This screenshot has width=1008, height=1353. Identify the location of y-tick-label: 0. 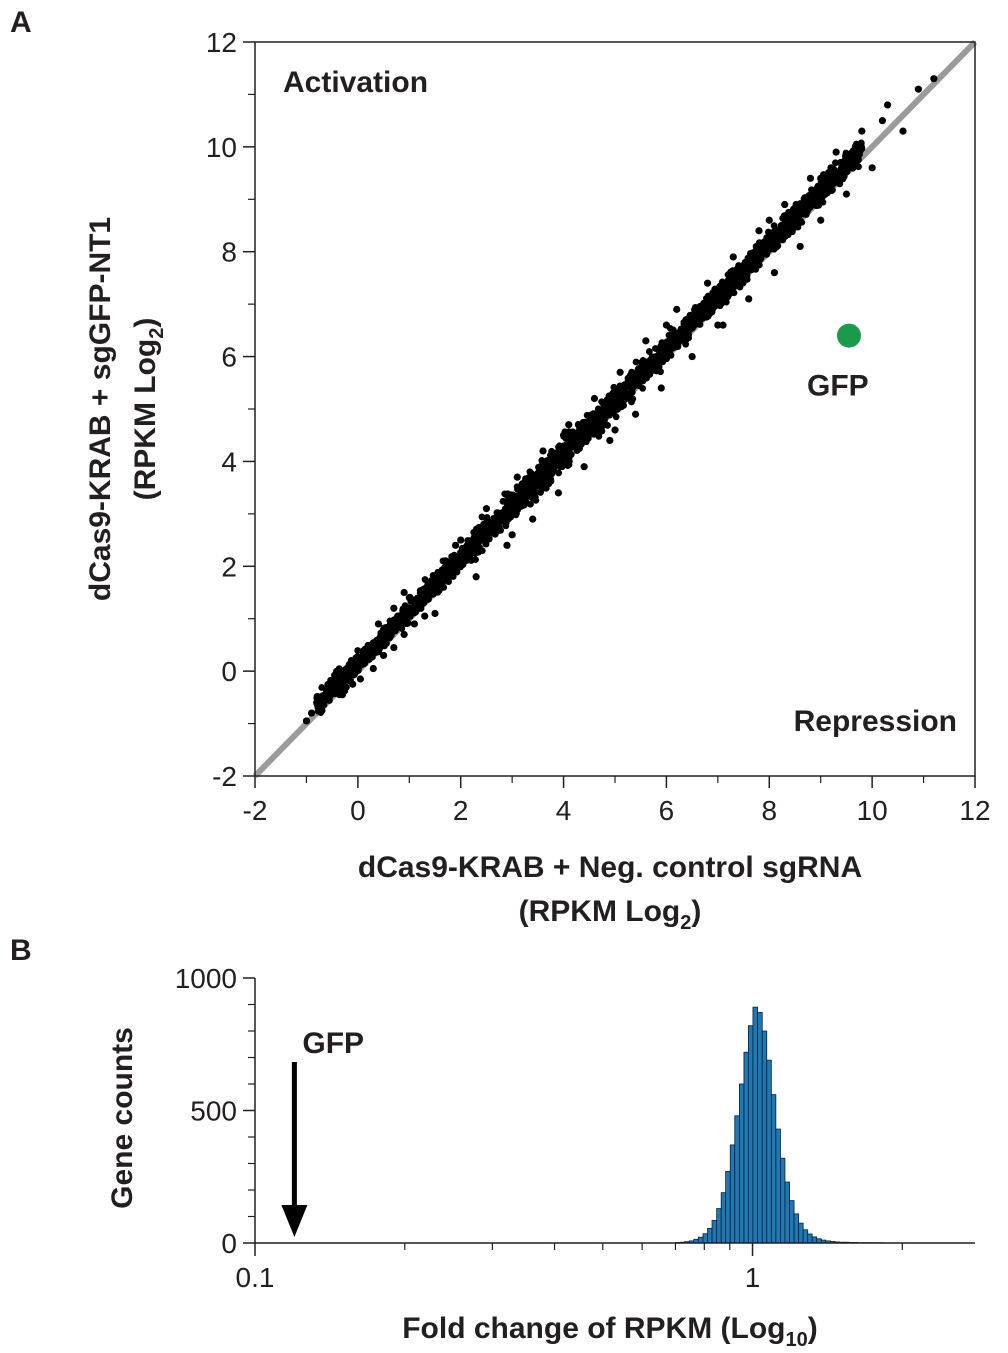
(229, 1243).